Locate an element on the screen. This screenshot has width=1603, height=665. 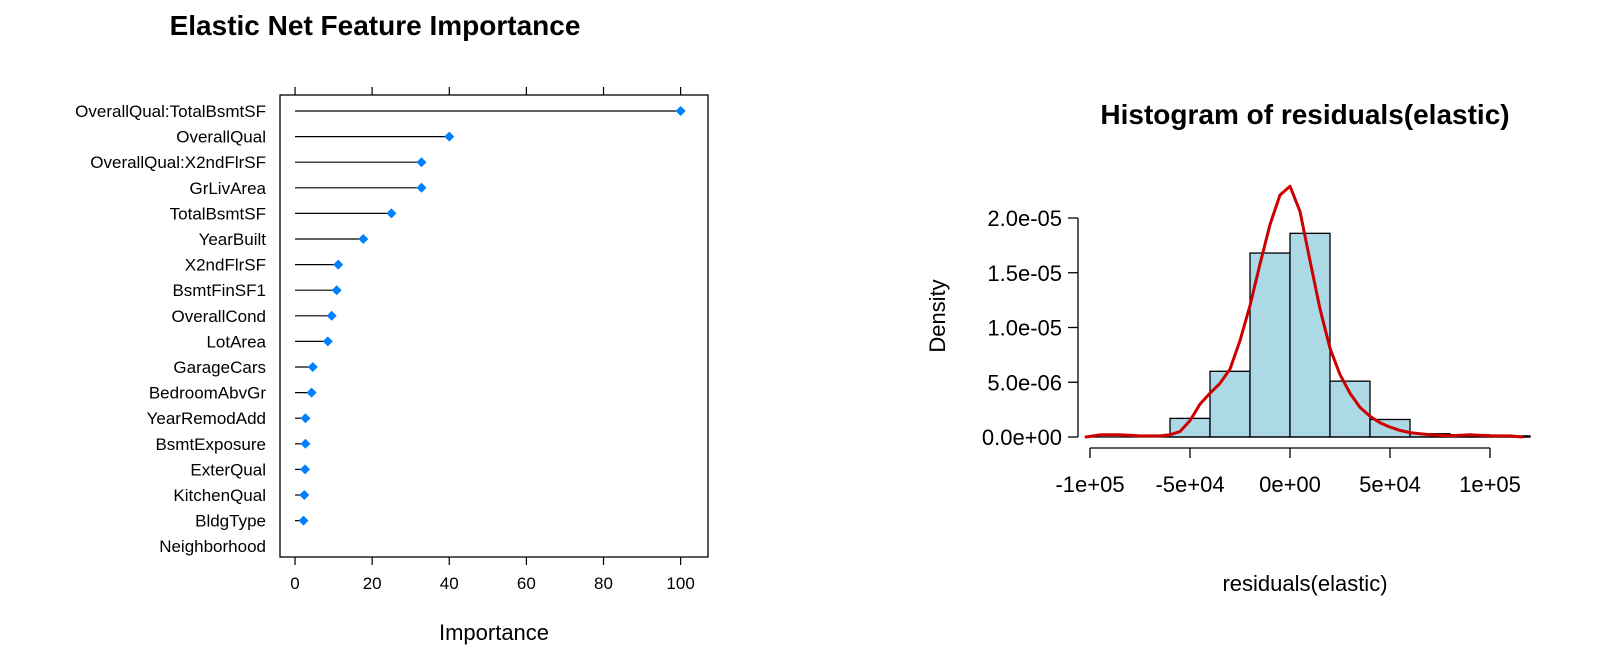
importance-category-label: OverallQual:TotalBsmtSF is located at coordinates (170, 111).